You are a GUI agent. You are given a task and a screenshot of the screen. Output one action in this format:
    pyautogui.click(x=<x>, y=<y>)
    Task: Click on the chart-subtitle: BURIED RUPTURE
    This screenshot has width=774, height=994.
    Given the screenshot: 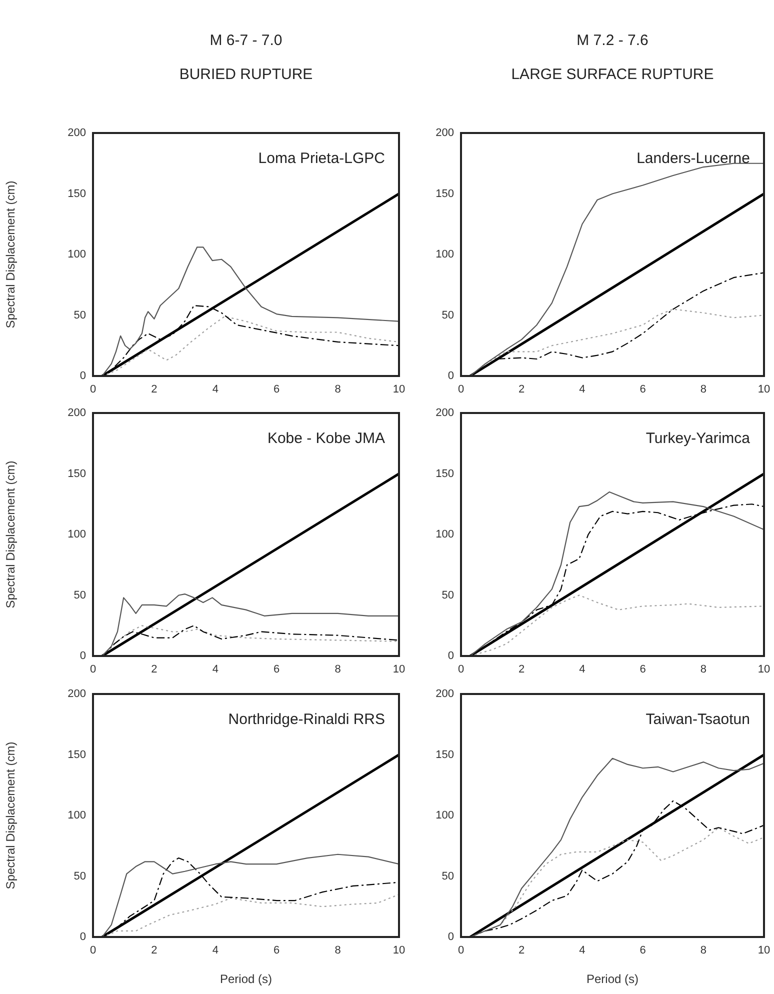 What is the action you would take?
    pyautogui.click(x=246, y=74)
    